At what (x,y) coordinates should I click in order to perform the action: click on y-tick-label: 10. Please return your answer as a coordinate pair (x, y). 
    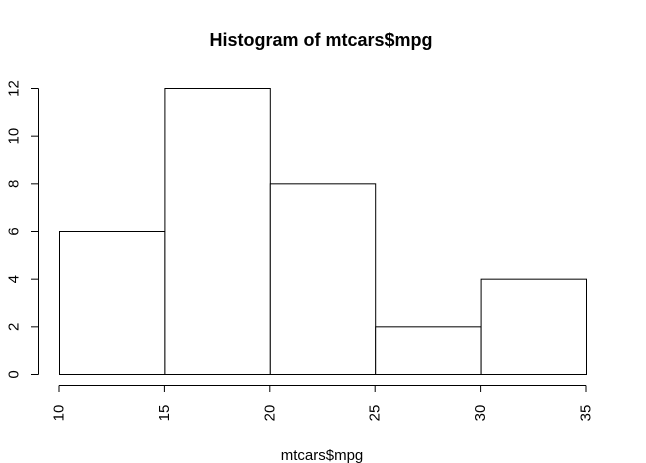
    Looking at the image, I should click on (14, 136).